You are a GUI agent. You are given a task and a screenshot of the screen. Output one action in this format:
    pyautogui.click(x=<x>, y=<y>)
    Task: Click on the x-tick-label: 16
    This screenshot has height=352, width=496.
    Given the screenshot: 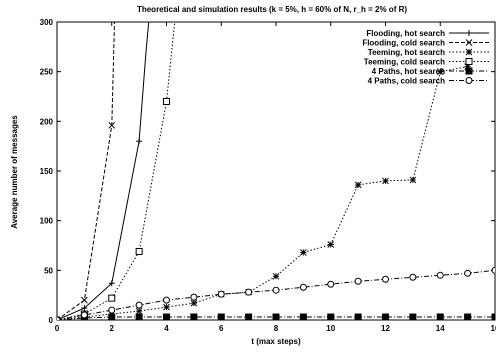 What is the action you would take?
    pyautogui.click(x=493, y=328)
    